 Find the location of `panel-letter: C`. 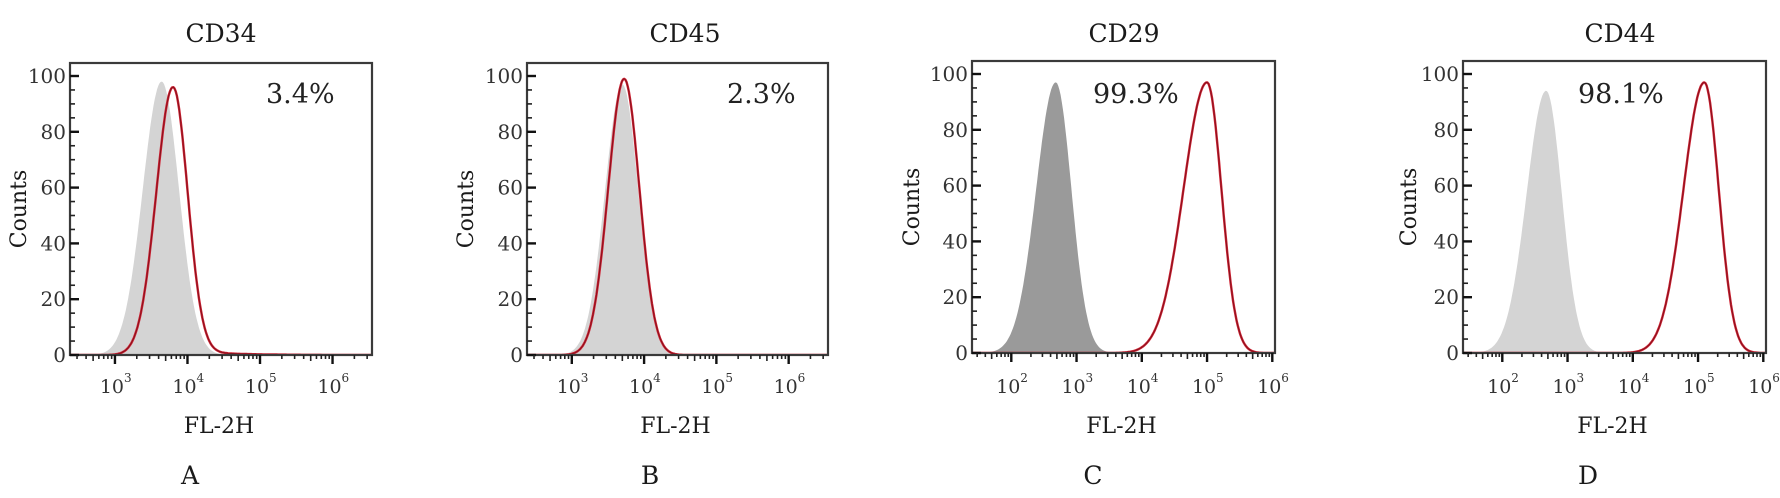

panel-letter: C is located at coordinates (1092, 475).